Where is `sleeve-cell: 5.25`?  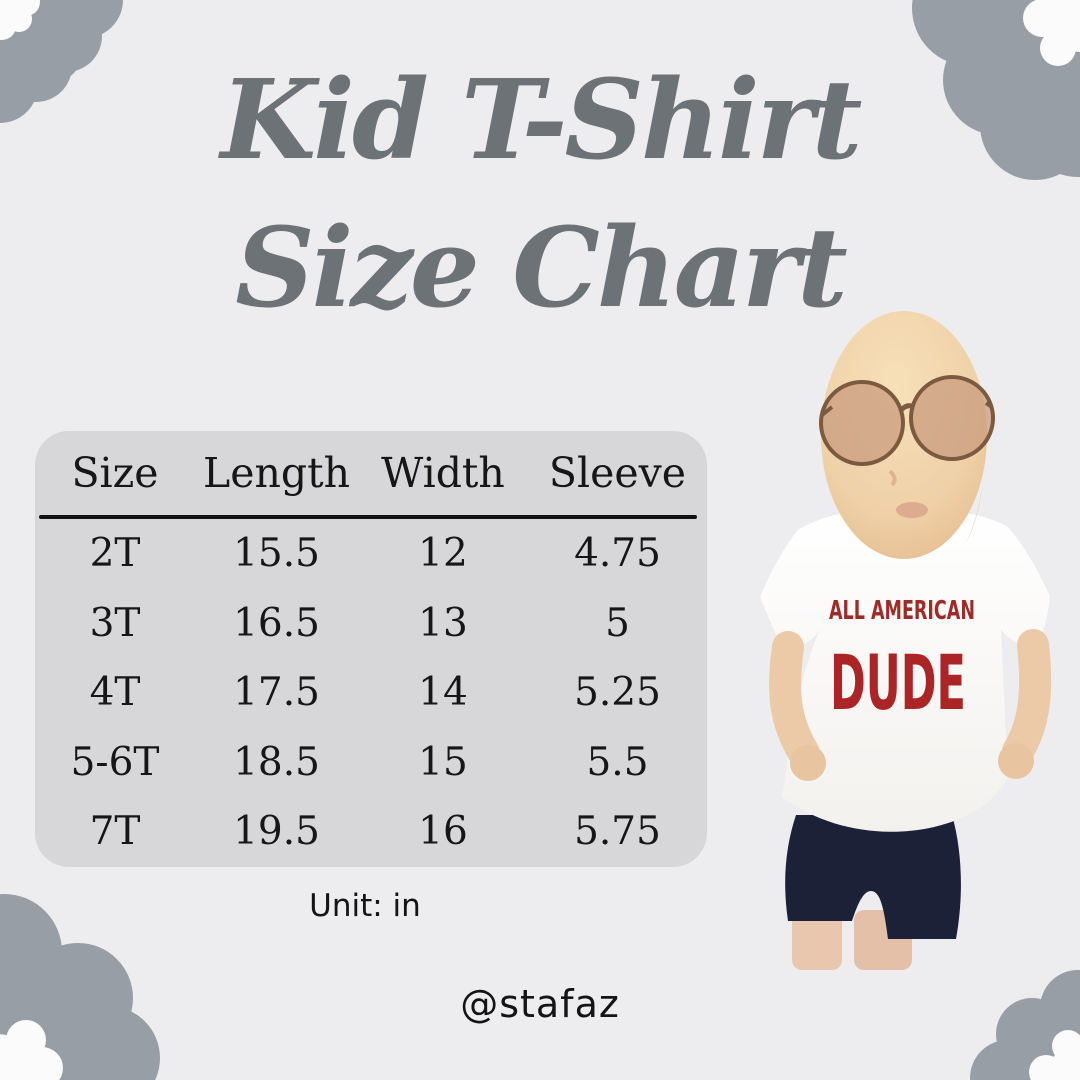
sleeve-cell: 5.25 is located at coordinates (617, 693).